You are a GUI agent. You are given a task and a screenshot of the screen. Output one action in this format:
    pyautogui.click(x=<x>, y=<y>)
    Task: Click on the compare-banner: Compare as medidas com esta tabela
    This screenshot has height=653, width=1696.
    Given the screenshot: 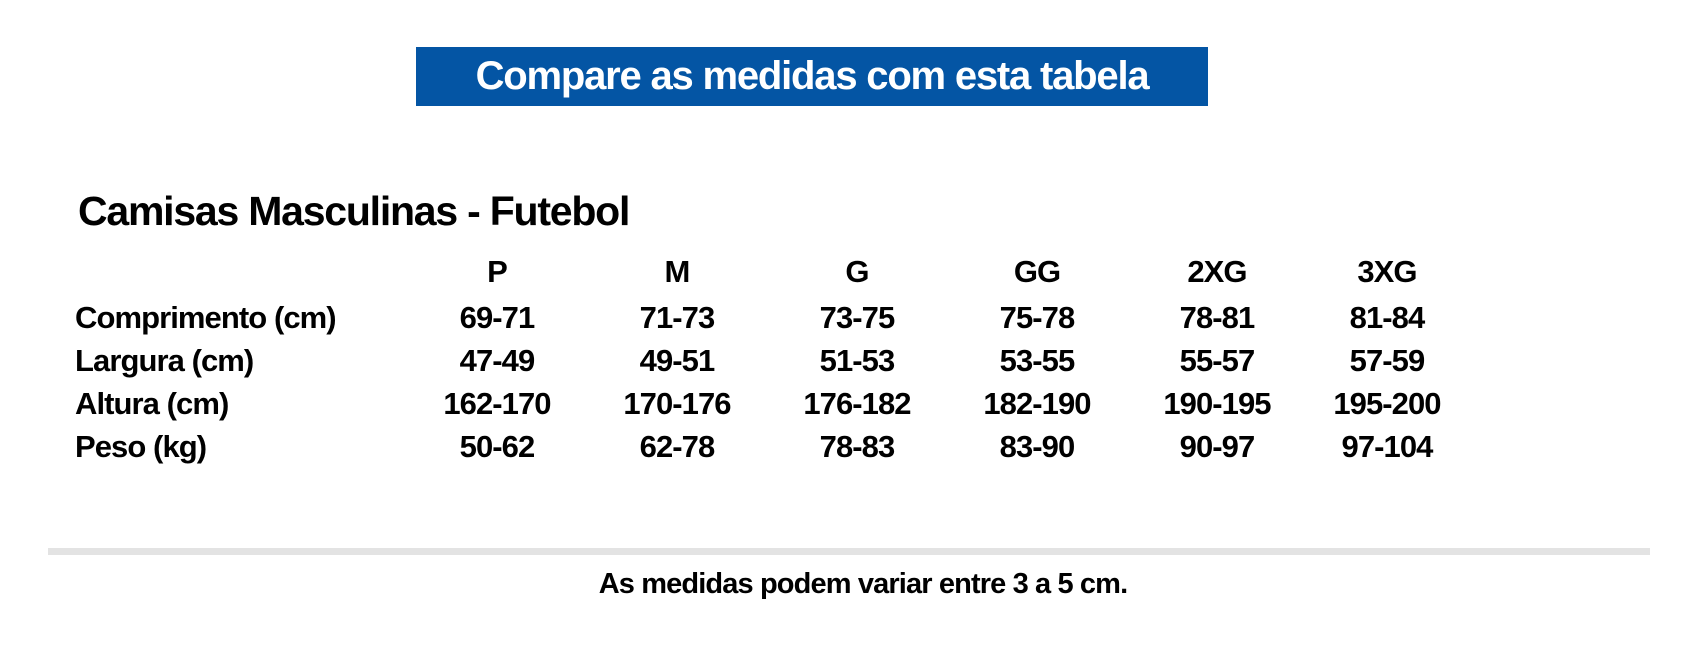 What is the action you would take?
    pyautogui.click(x=812, y=76)
    